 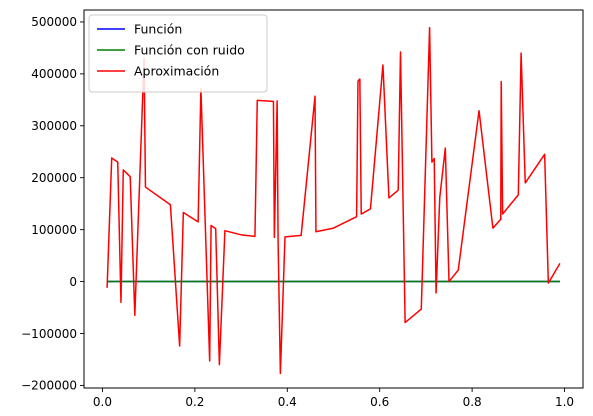 What do you see at coordinates (189, 50) in the screenshot?
I see `legend-label: Función con ruido` at bounding box center [189, 50].